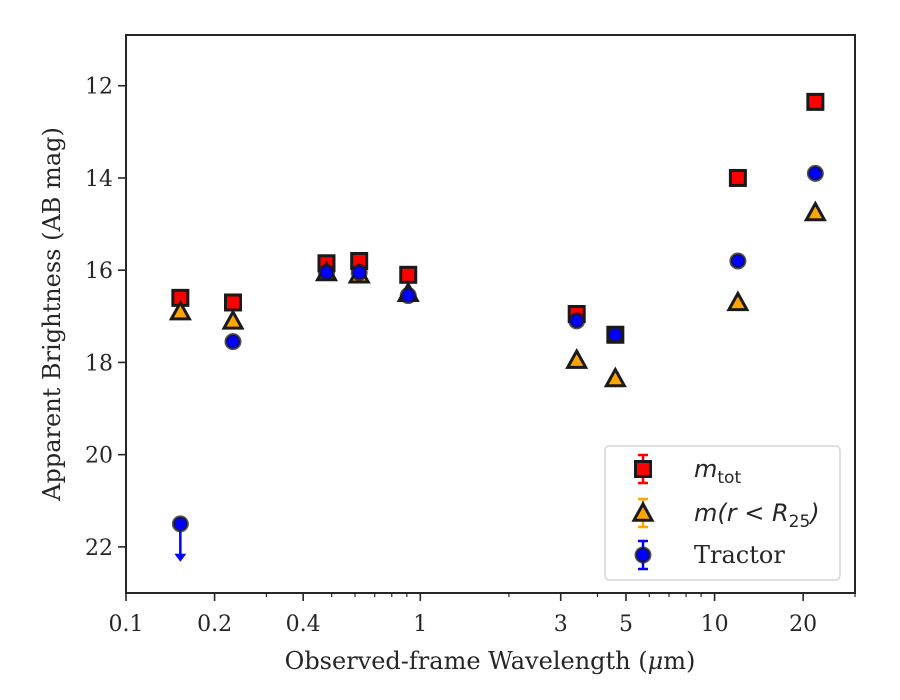  I want to click on legend-label: m(r < R25), so click(757, 515).